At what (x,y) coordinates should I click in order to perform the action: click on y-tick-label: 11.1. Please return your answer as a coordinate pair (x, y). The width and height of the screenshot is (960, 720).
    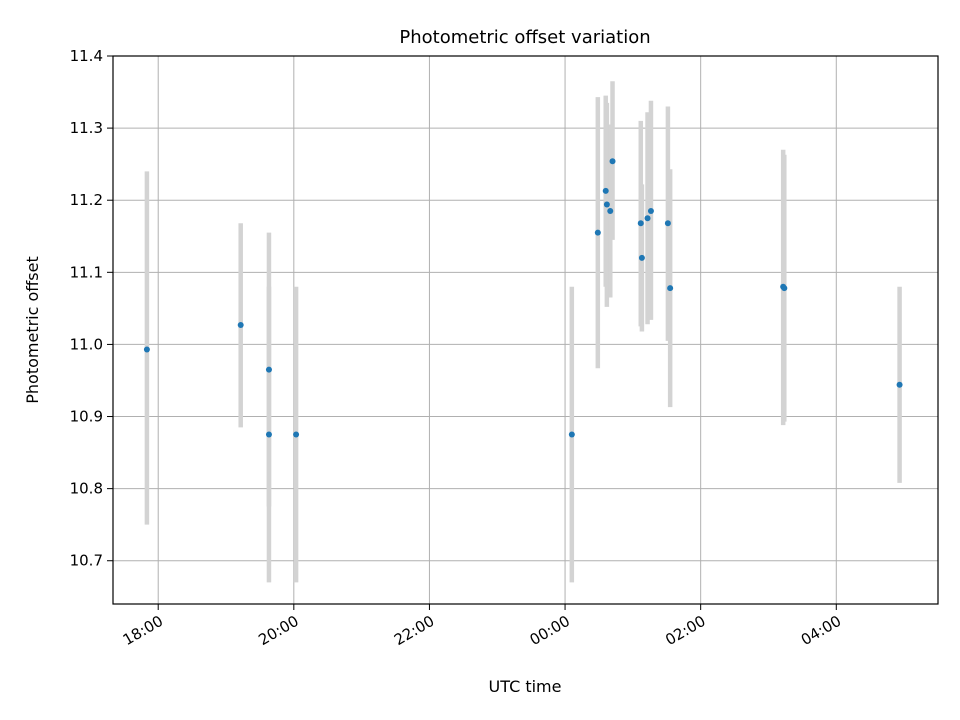
    Looking at the image, I should click on (86, 272).